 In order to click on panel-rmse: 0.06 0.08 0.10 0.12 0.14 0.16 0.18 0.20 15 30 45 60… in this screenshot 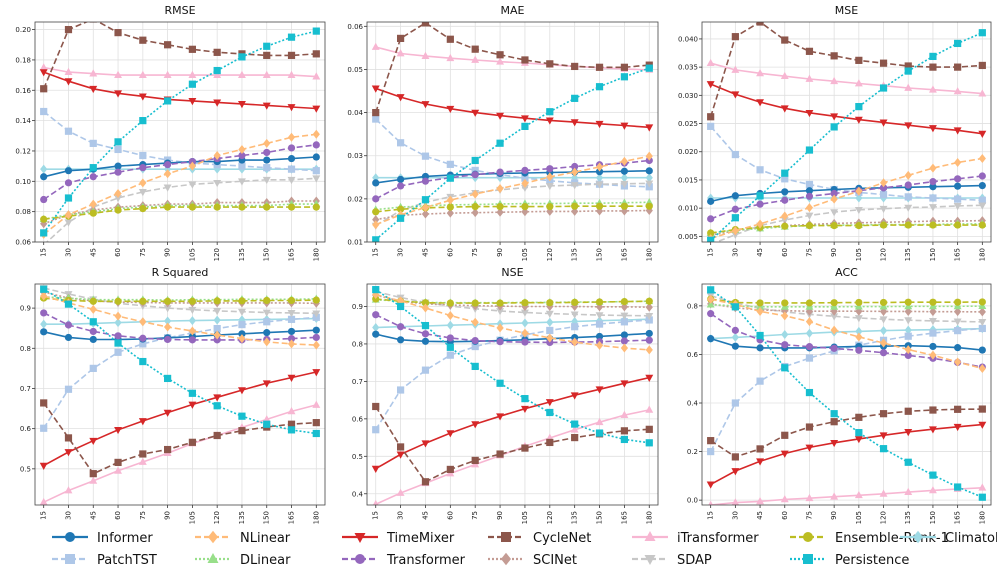, I will do `click(170, 132)`.